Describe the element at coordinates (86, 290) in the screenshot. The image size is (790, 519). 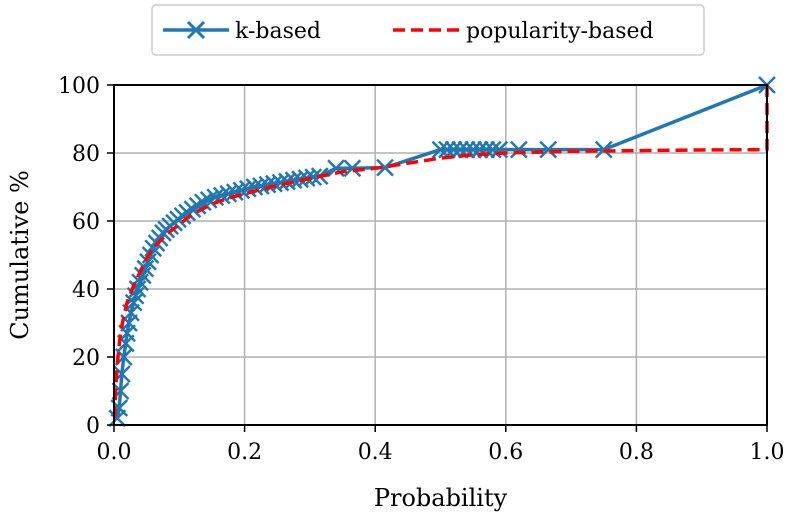
I see `y-tick-label: 40` at that location.